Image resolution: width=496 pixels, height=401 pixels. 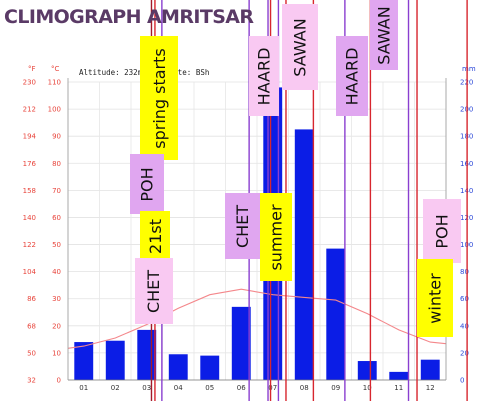 What do you see at coordinates (54, 110) in the screenshot?
I see `celsius-tick: 100` at bounding box center [54, 110].